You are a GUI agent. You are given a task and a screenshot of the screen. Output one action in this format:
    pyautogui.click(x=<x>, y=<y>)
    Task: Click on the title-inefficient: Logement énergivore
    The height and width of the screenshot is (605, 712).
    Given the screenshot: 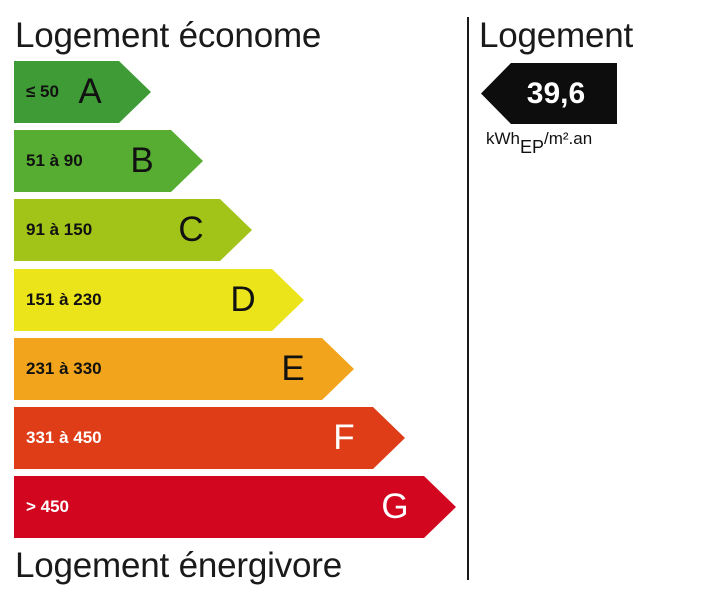 What is the action you would take?
    pyautogui.click(x=178, y=565)
    